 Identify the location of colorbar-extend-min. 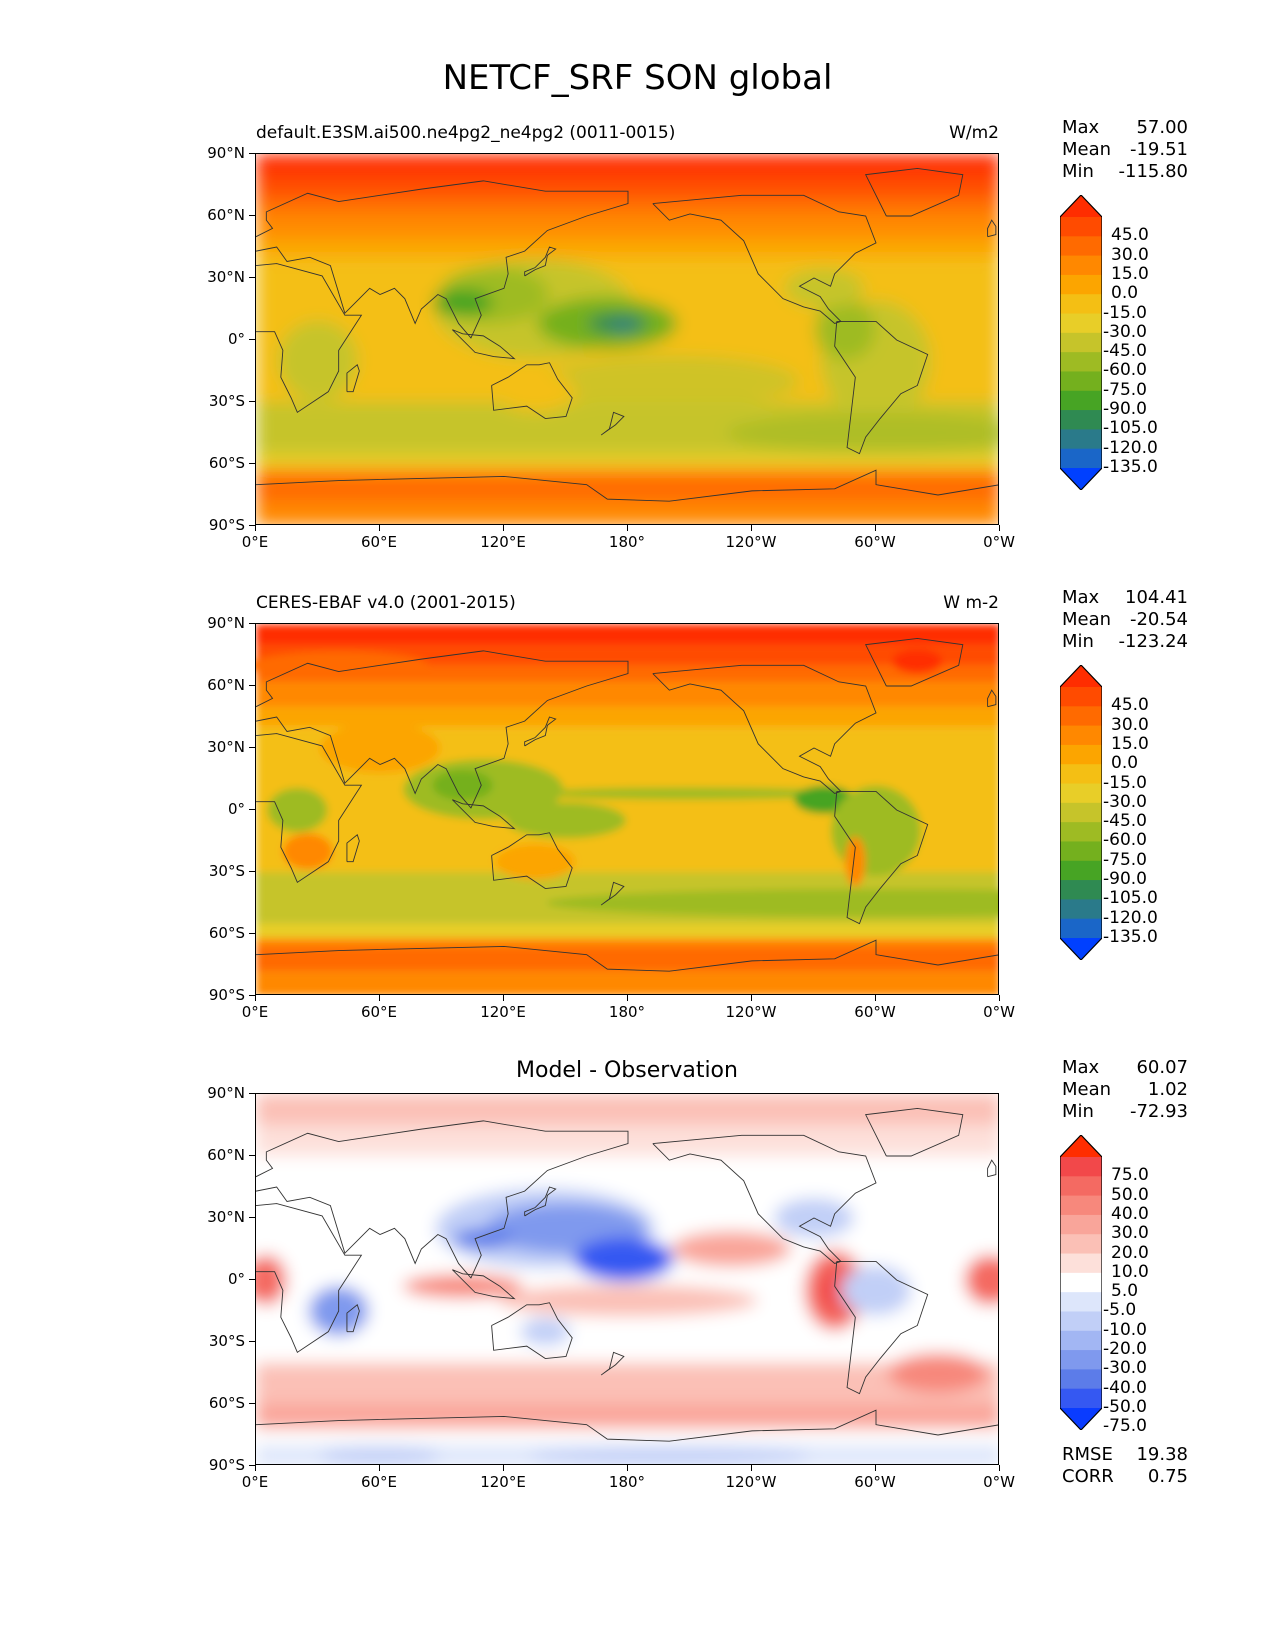
(1081, 479).